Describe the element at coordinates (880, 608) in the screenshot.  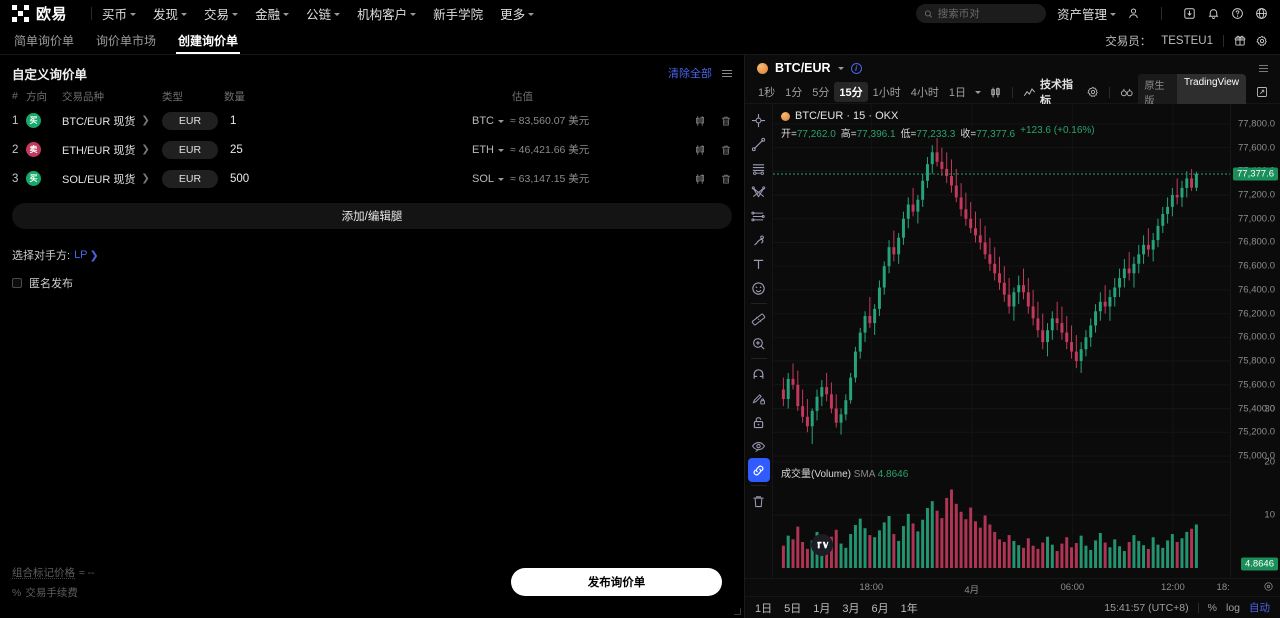
I see `range-6m: 6月` at that location.